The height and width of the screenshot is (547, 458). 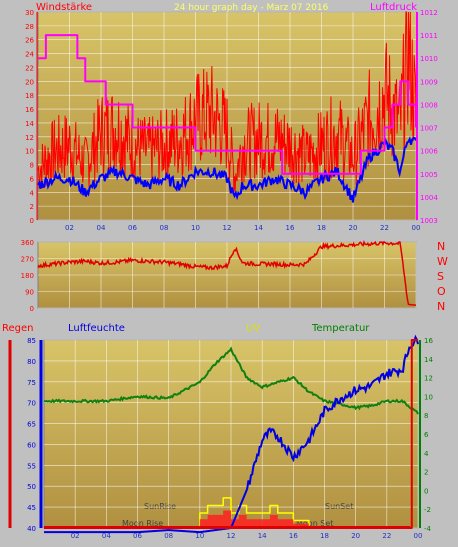 What do you see at coordinates (428, 379) in the screenshot?
I see `temperature-y-tick: 12` at bounding box center [428, 379].